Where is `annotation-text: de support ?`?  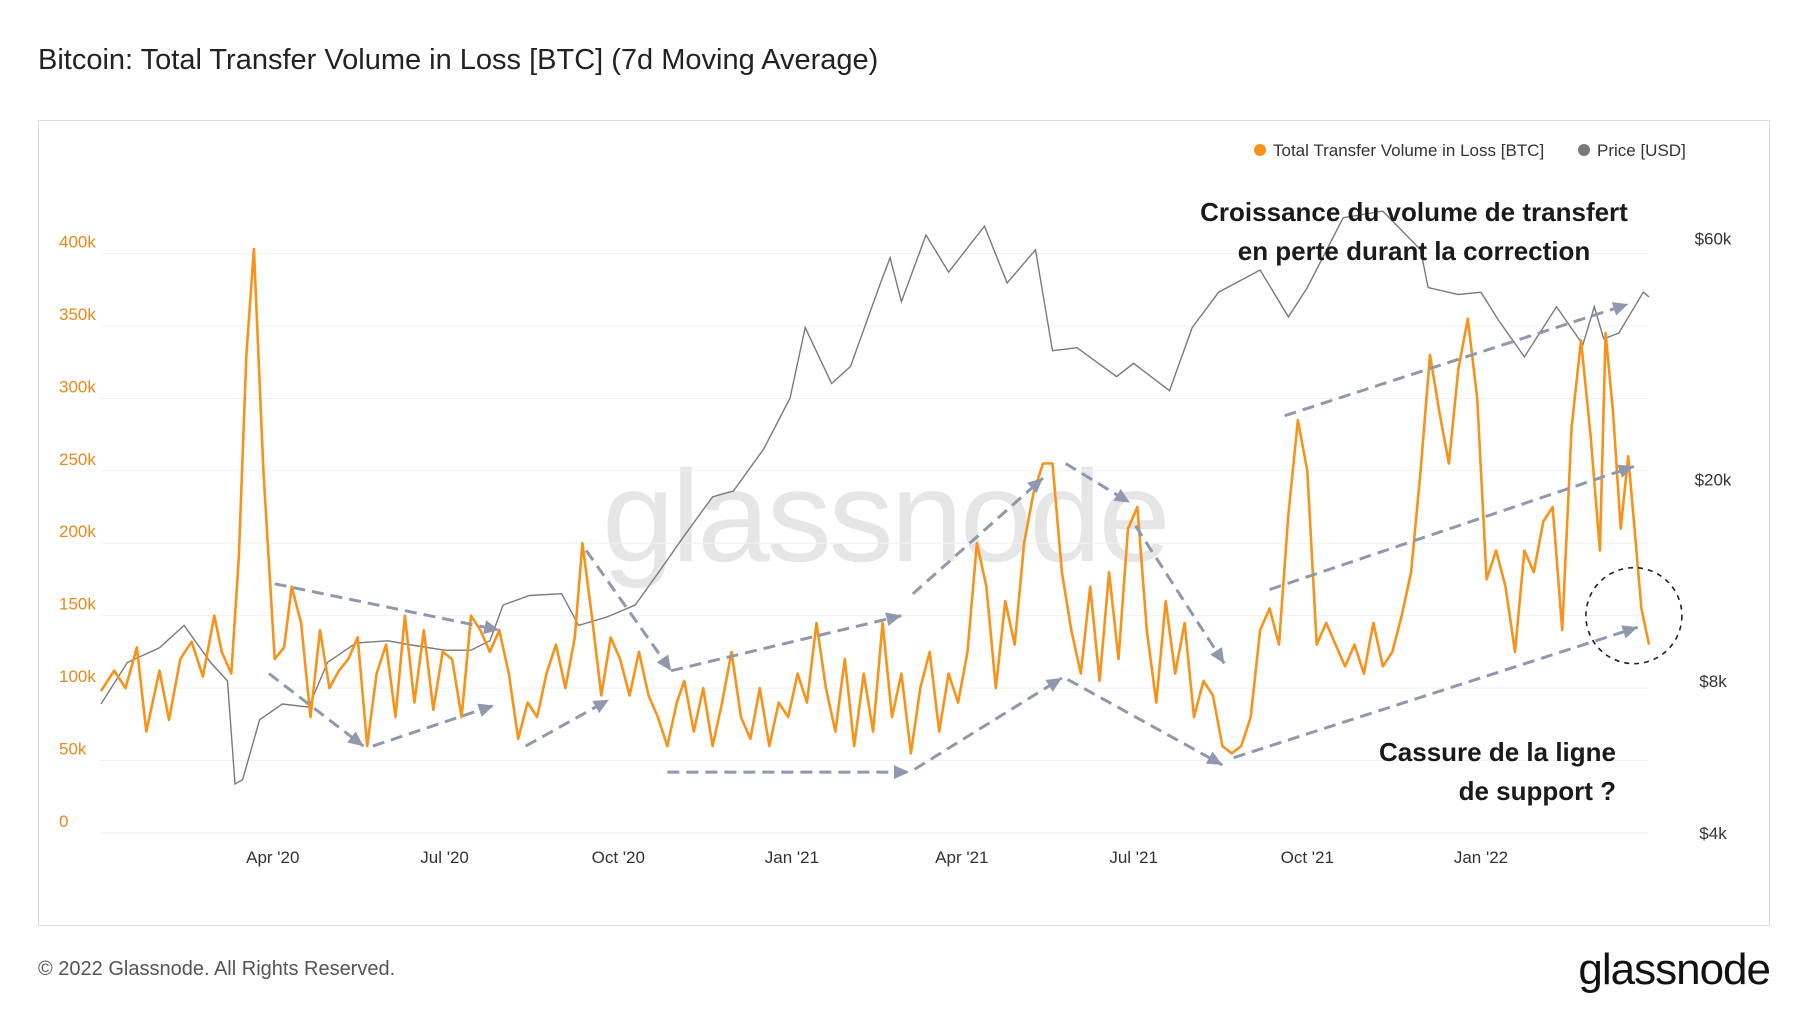 annotation-text: de support ? is located at coordinates (1537, 791).